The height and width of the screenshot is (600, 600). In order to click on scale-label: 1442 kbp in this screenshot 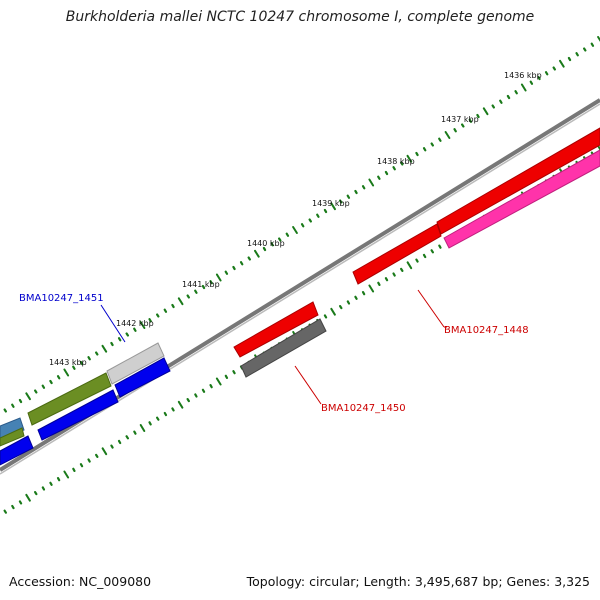, I will do `click(135, 323)`.